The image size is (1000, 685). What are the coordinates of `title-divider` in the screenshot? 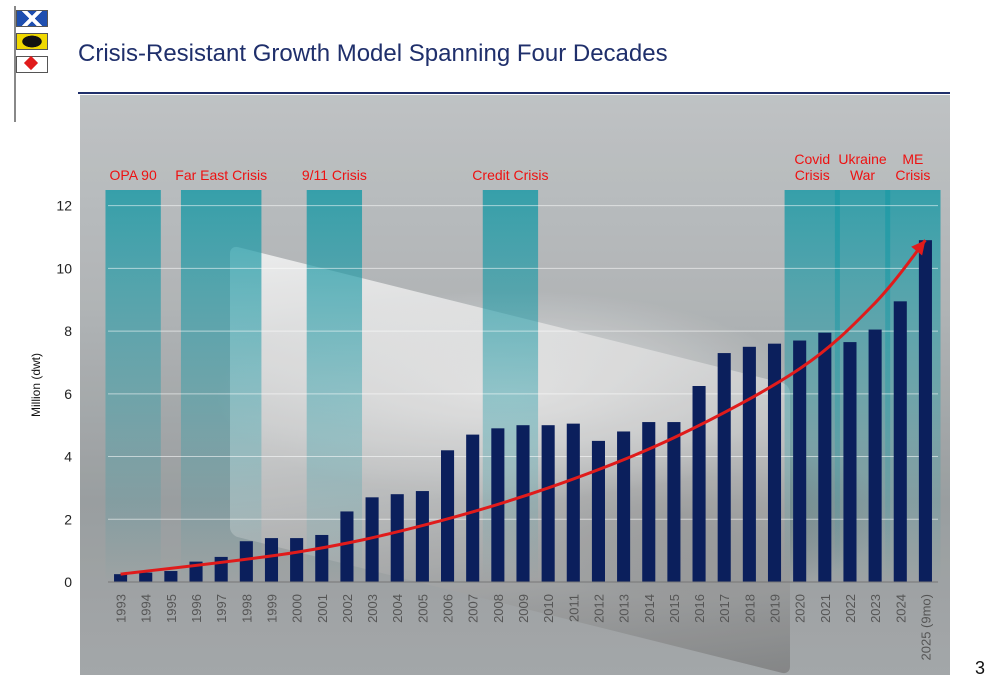 It's located at (514, 93).